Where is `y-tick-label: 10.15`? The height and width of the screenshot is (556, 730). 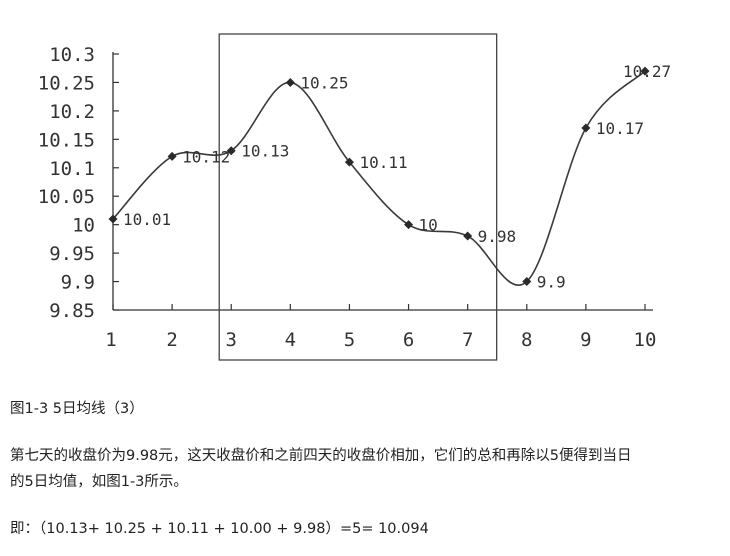
y-tick-label: 10.15 is located at coordinates (66, 140).